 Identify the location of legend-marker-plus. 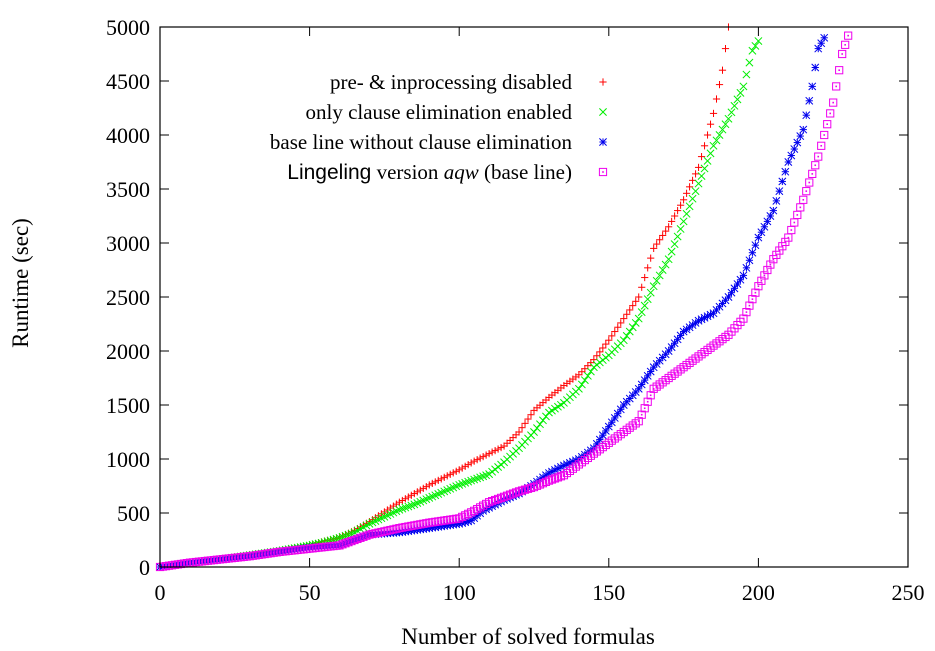
(603, 82).